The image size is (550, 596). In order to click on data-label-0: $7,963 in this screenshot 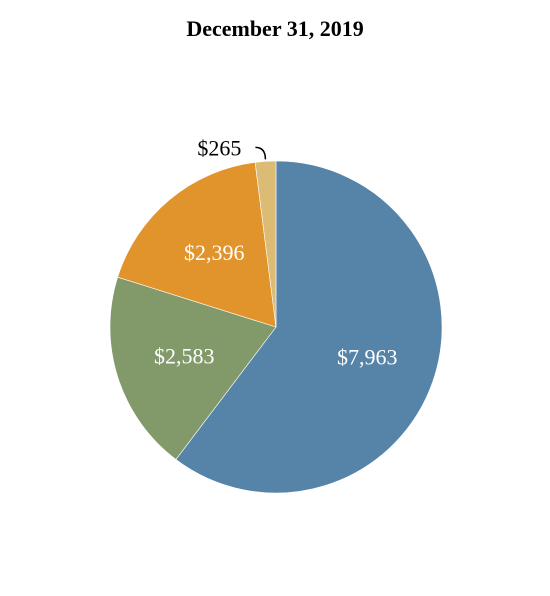, I will do `click(367, 357)`.